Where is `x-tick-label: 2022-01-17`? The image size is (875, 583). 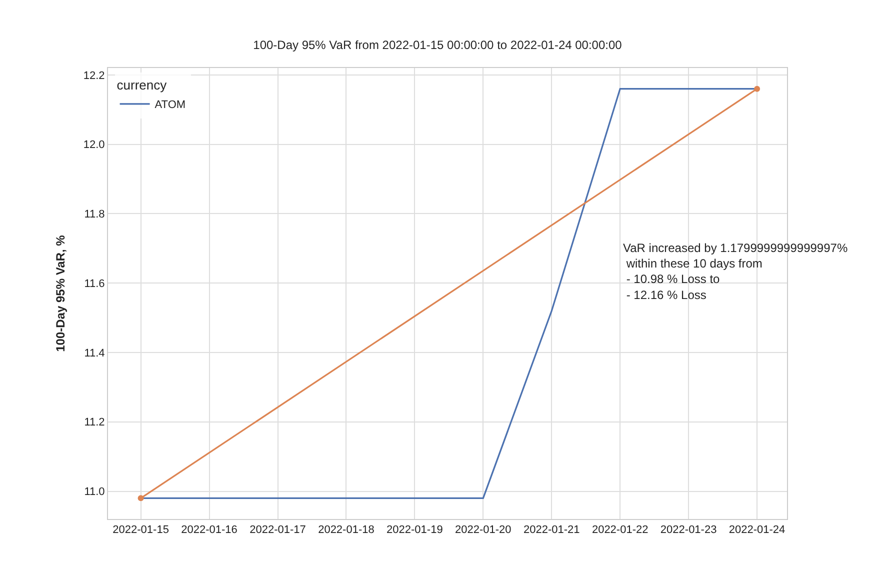
x-tick-label: 2022-01-17 is located at coordinates (278, 530).